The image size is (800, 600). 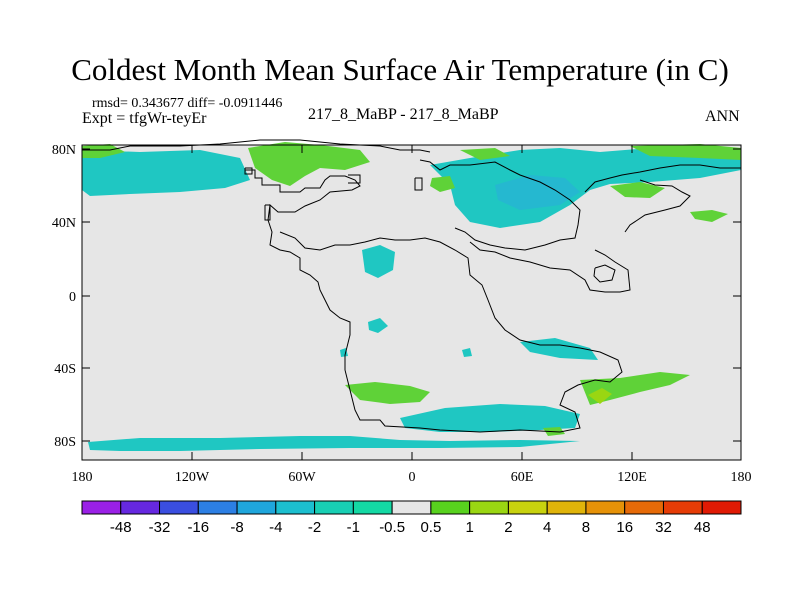 What do you see at coordinates (624, 527) in the screenshot?
I see `colorbar-label: 16` at bounding box center [624, 527].